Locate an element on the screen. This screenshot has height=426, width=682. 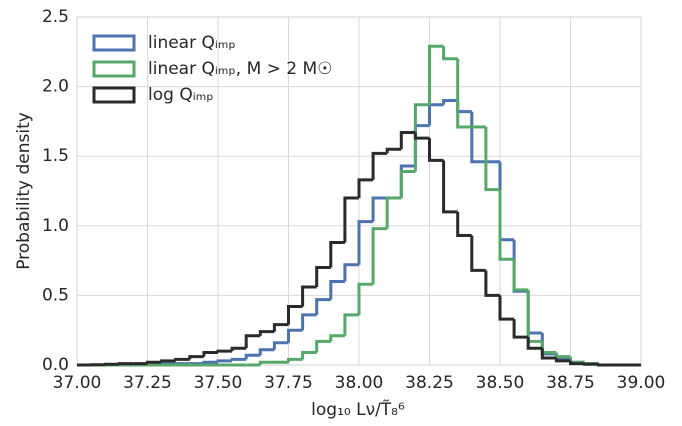
y-axis-label: Probability density is located at coordinates (24, 191).